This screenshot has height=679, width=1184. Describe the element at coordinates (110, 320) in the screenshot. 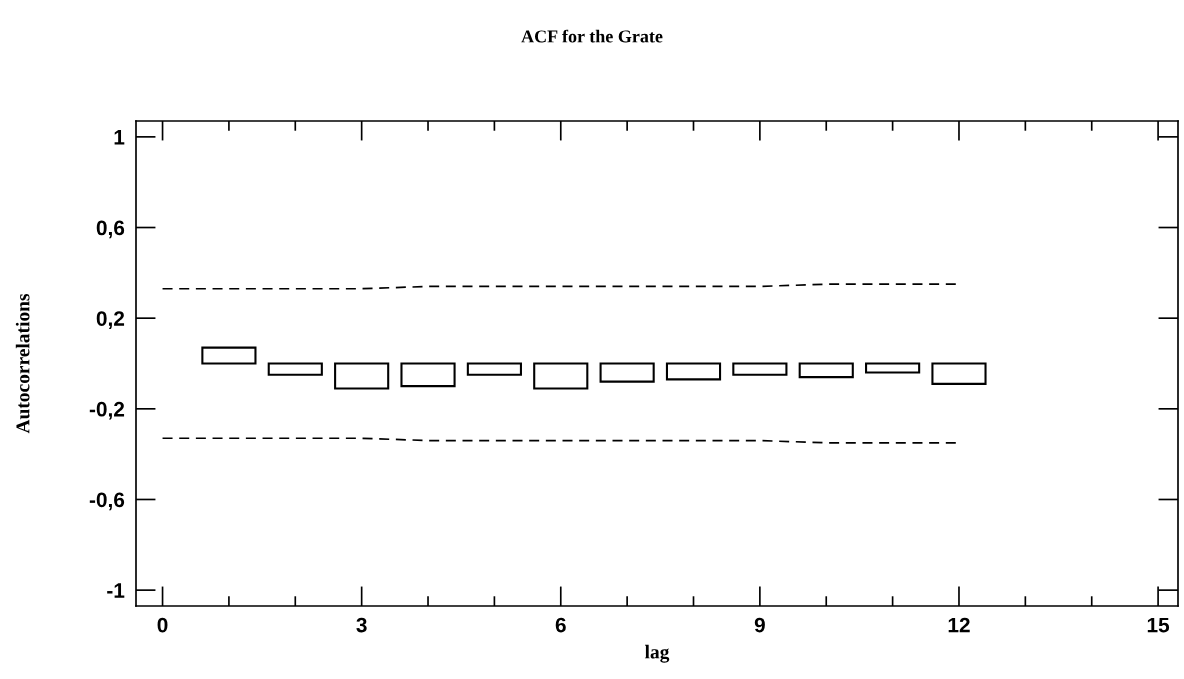

I see `y-tick-label: 0,2` at that location.